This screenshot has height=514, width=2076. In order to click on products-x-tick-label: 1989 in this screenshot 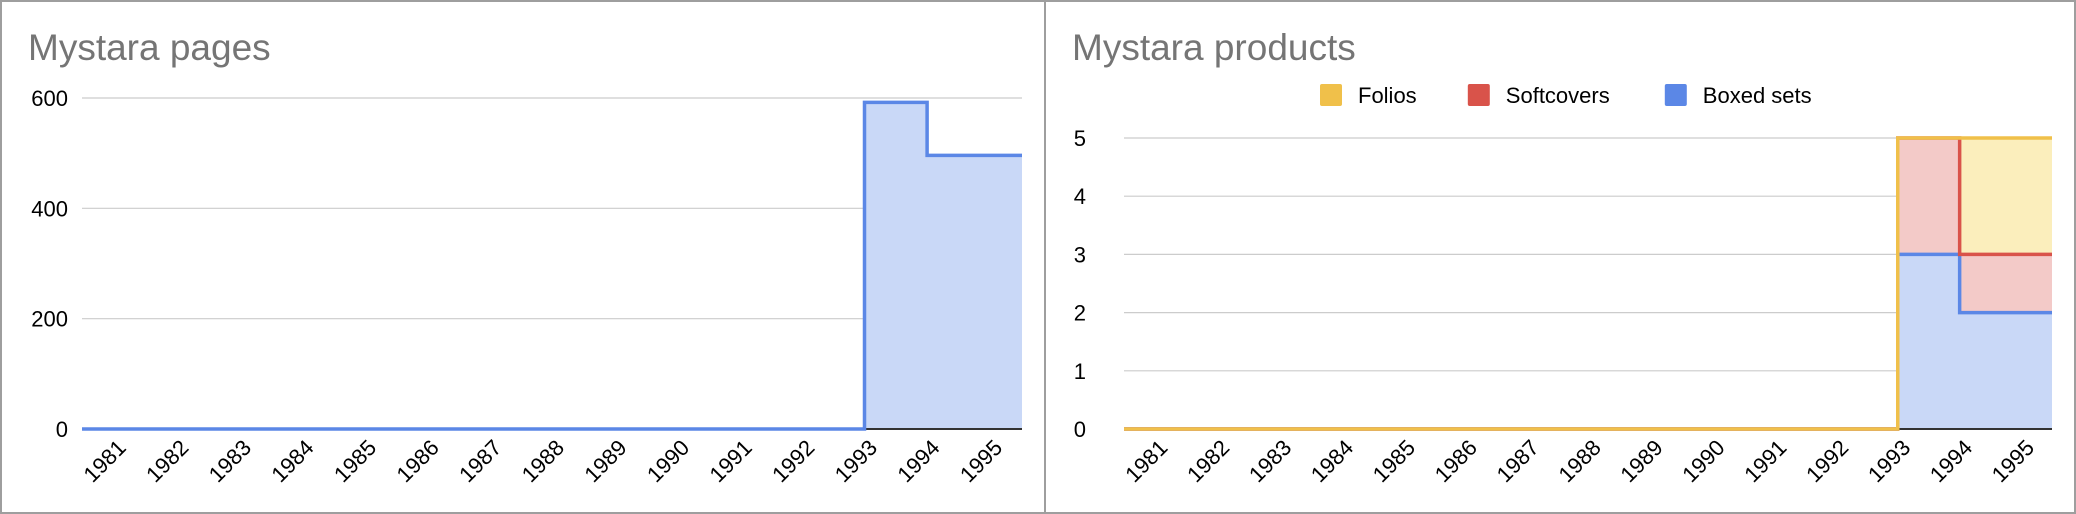, I will do `click(1641, 461)`.